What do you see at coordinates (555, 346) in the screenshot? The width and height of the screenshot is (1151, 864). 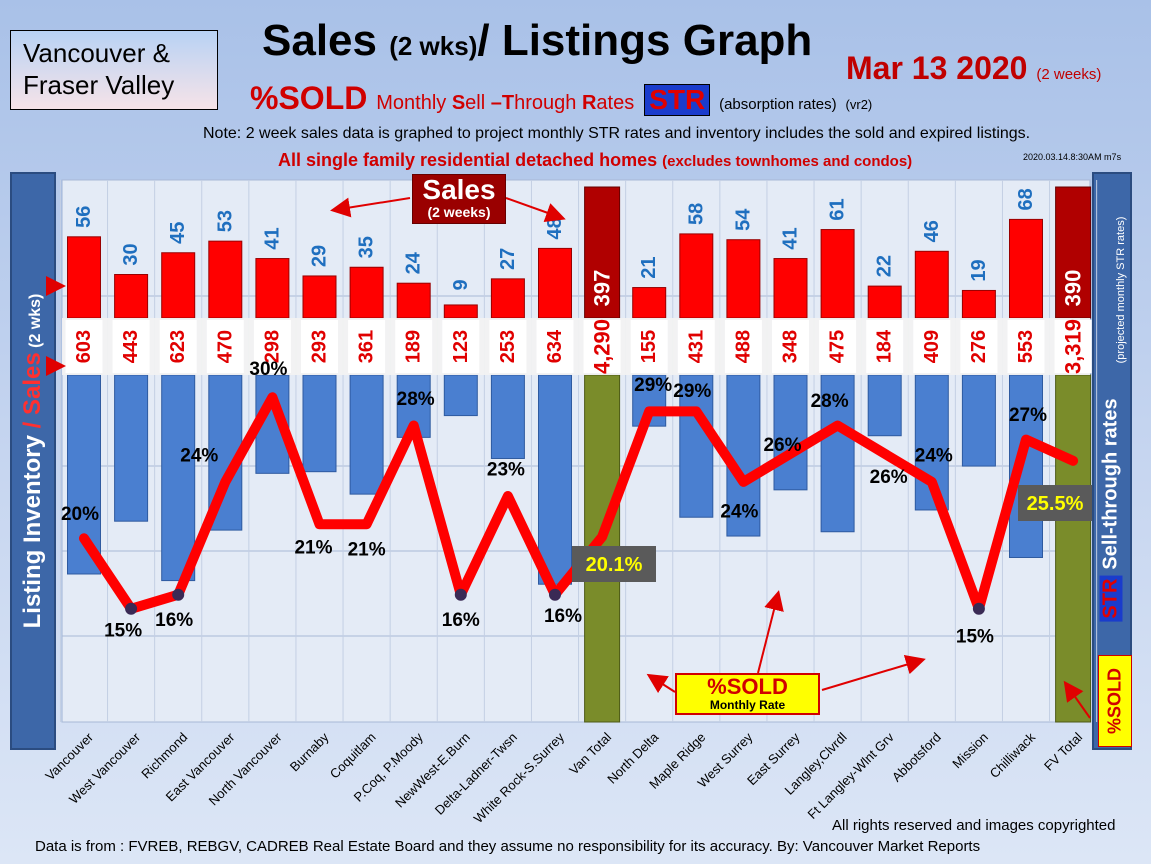 I see `inventory-label: 634` at bounding box center [555, 346].